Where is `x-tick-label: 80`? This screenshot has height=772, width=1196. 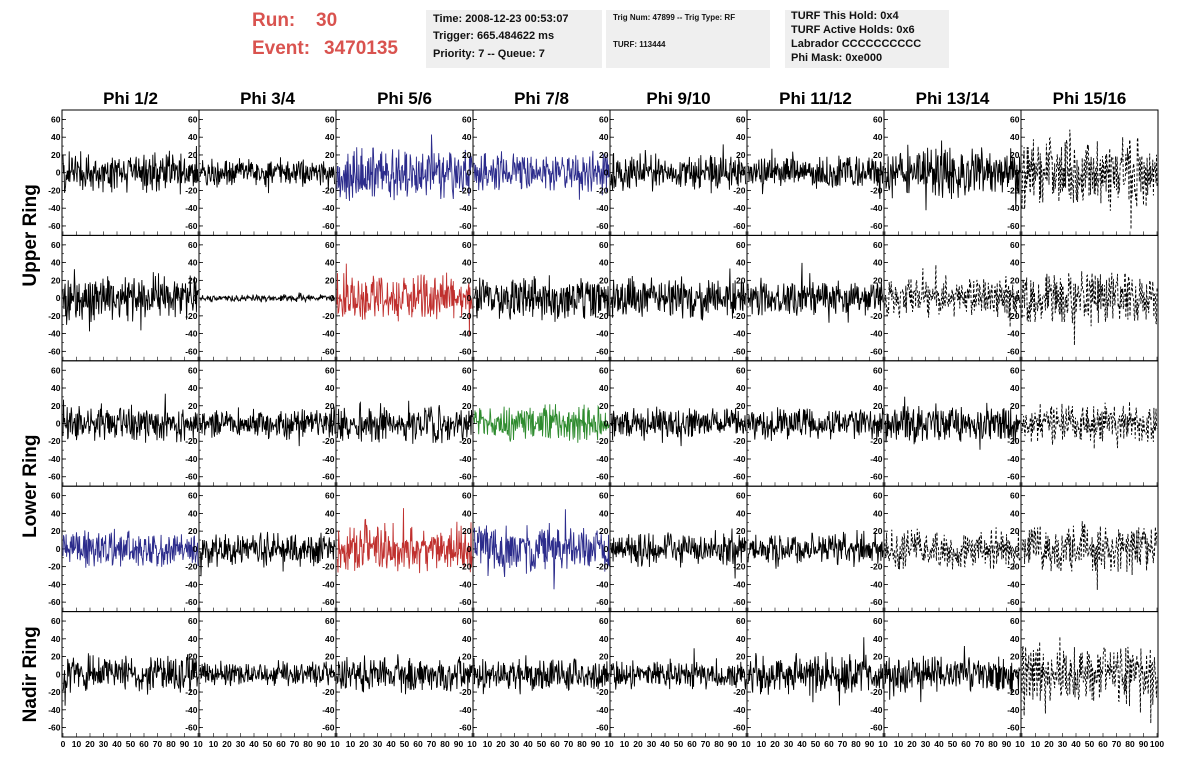 x-tick-label: 80 is located at coordinates (582, 744).